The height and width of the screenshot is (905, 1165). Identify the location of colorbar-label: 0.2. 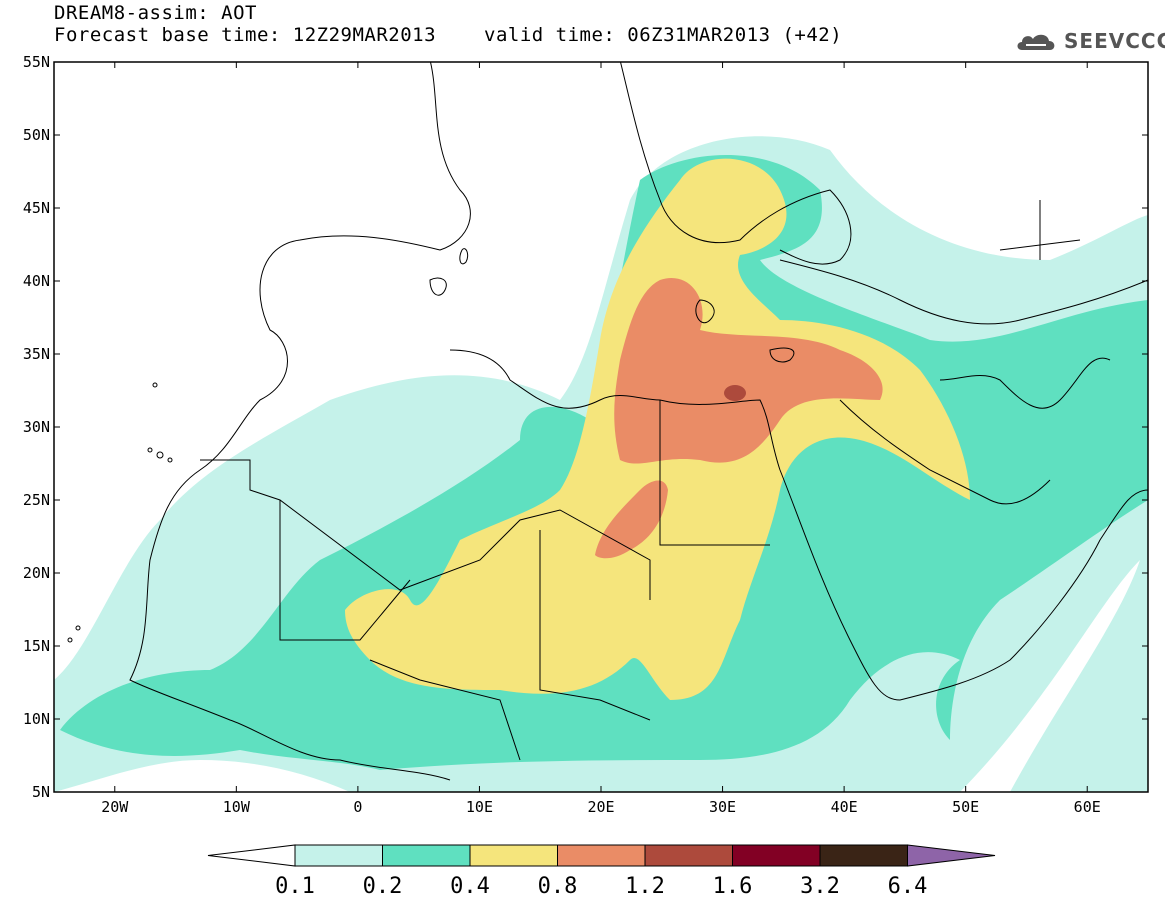
(383, 886).